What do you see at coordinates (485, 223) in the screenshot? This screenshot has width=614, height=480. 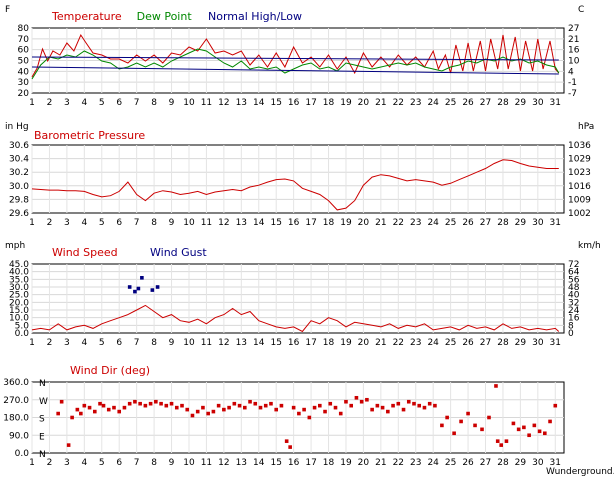 I see `pressure-x-tick-label: 27` at bounding box center [485, 223].